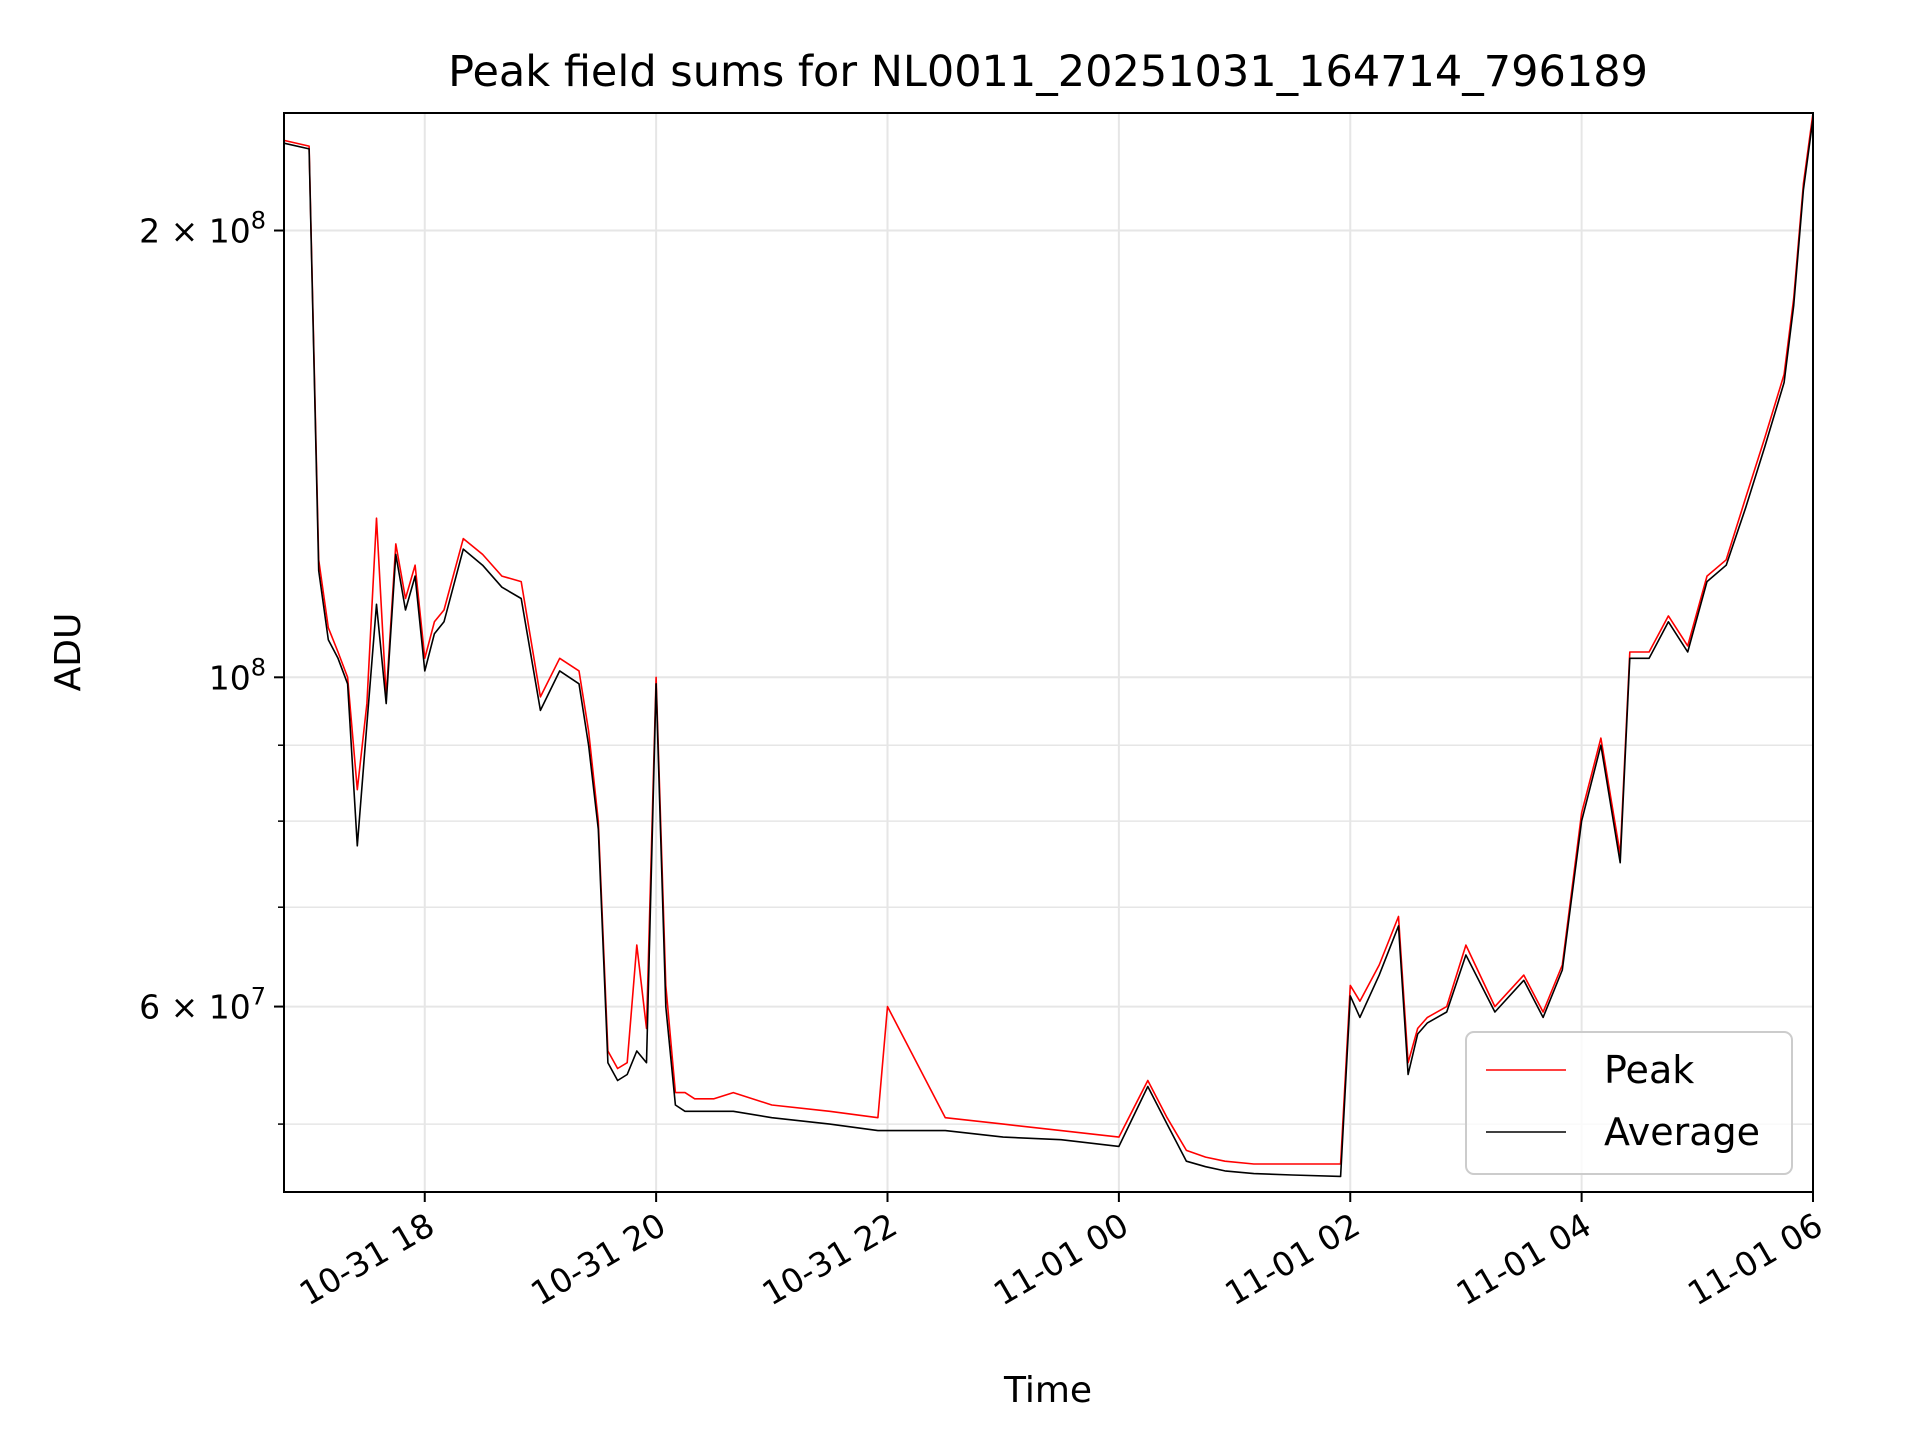  What do you see at coordinates (1047, 1390) in the screenshot?
I see `x-axis-label: Time` at bounding box center [1047, 1390].